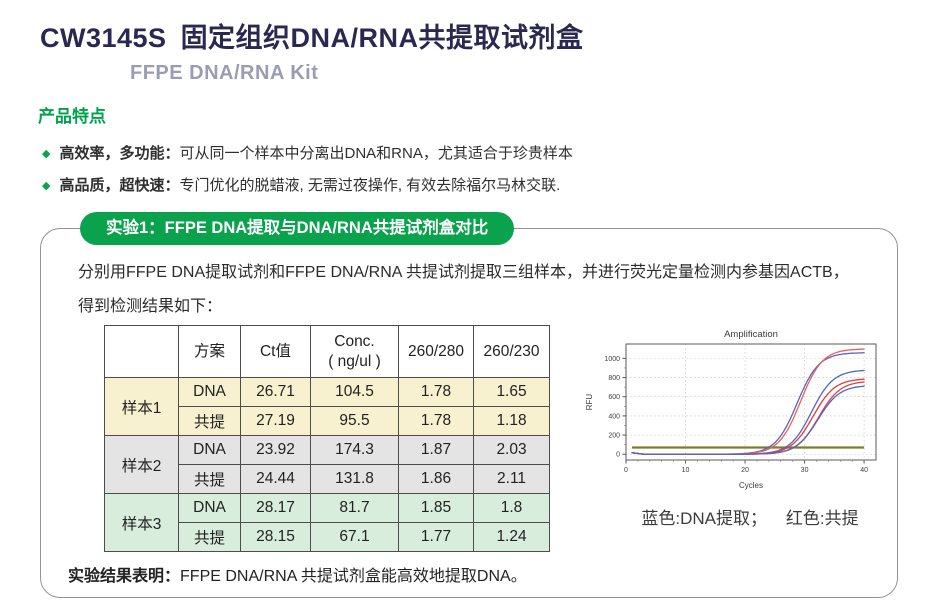  I want to click on table-cell: 1.65, so click(512, 392).